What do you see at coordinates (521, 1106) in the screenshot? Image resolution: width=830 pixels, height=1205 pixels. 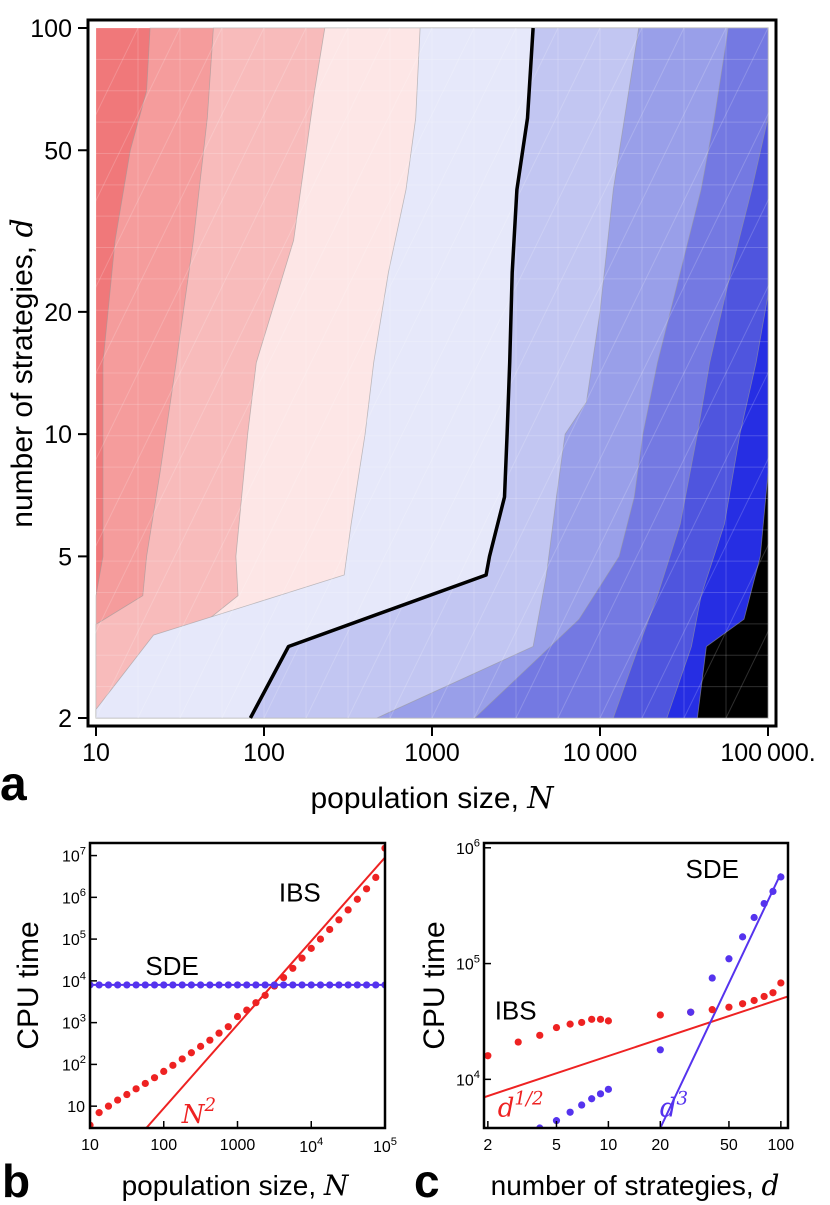 I see `fit-label-d: d1/2` at bounding box center [521, 1106].